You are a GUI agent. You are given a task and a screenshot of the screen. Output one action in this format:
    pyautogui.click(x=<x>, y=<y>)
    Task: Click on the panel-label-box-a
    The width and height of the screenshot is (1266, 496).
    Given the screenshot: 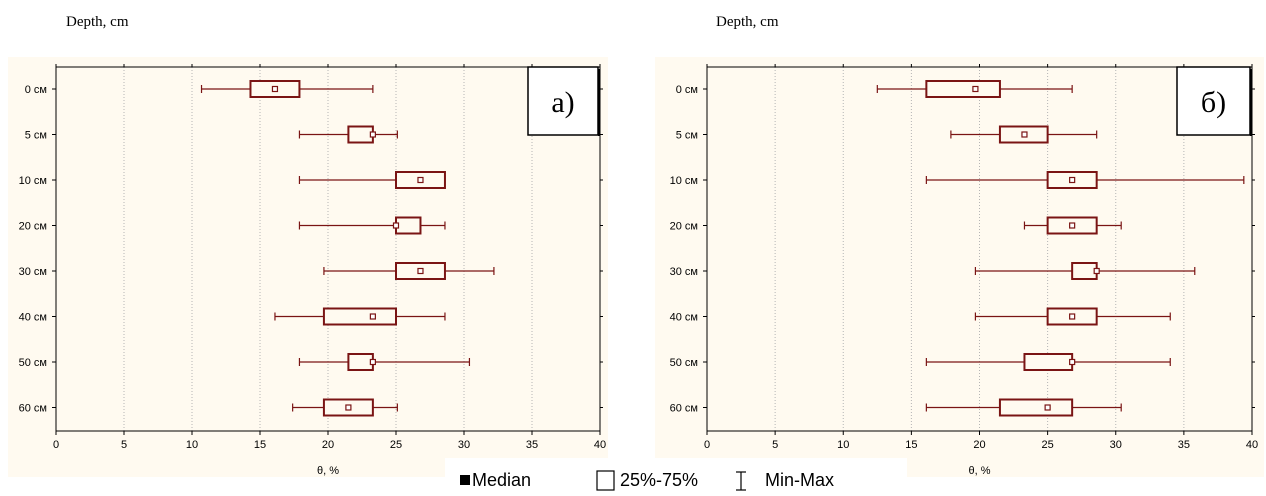 What is the action you would take?
    pyautogui.click(x=563, y=101)
    